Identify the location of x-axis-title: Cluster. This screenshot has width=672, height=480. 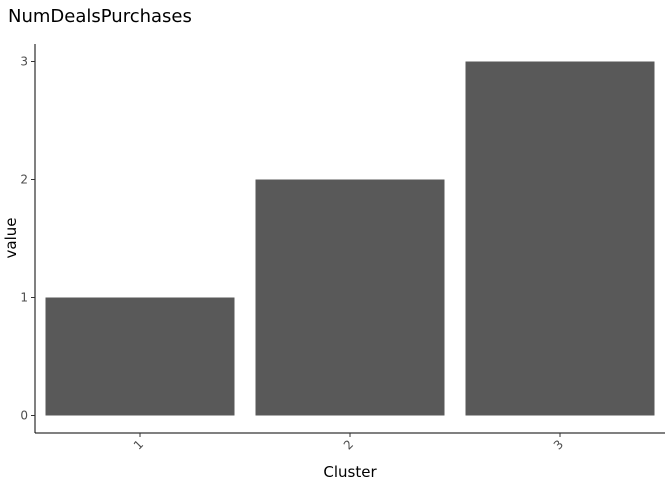
(350, 471).